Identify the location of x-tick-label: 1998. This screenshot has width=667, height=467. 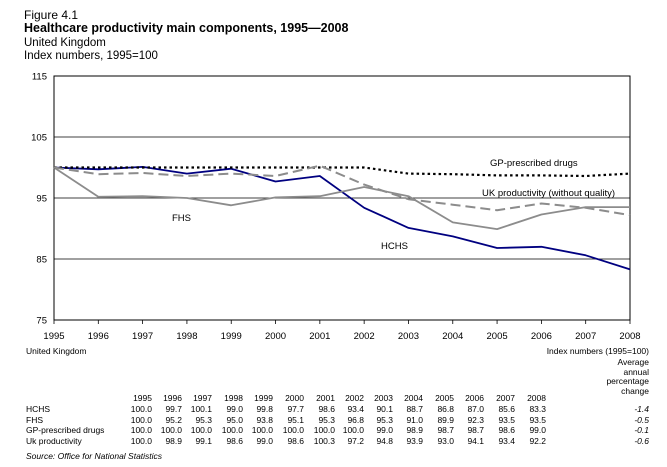
(186, 336).